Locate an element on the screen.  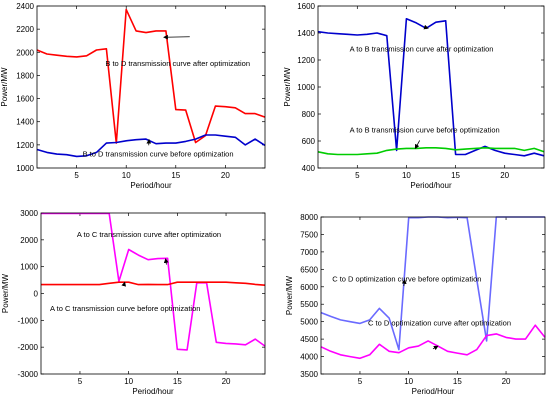
y-tick-label: 800 is located at coordinates (309, 114).